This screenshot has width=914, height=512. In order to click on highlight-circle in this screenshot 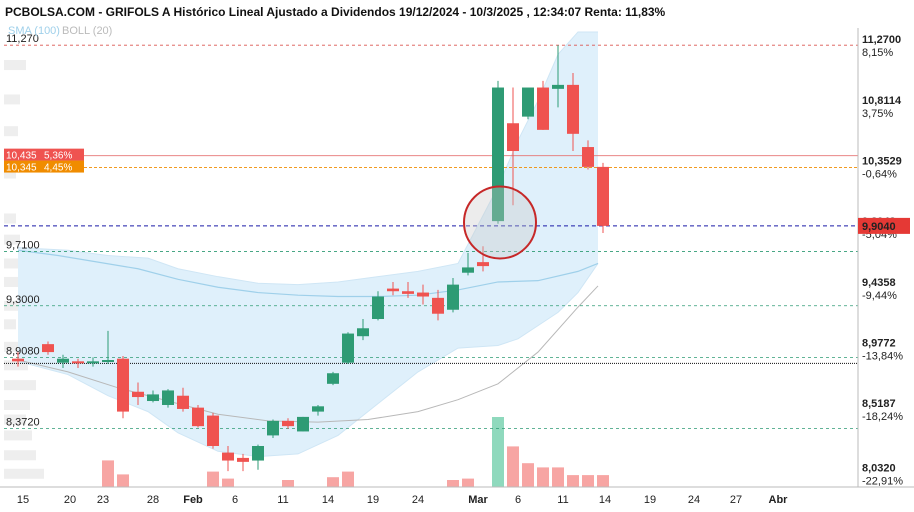, I will do `click(500, 222)`.